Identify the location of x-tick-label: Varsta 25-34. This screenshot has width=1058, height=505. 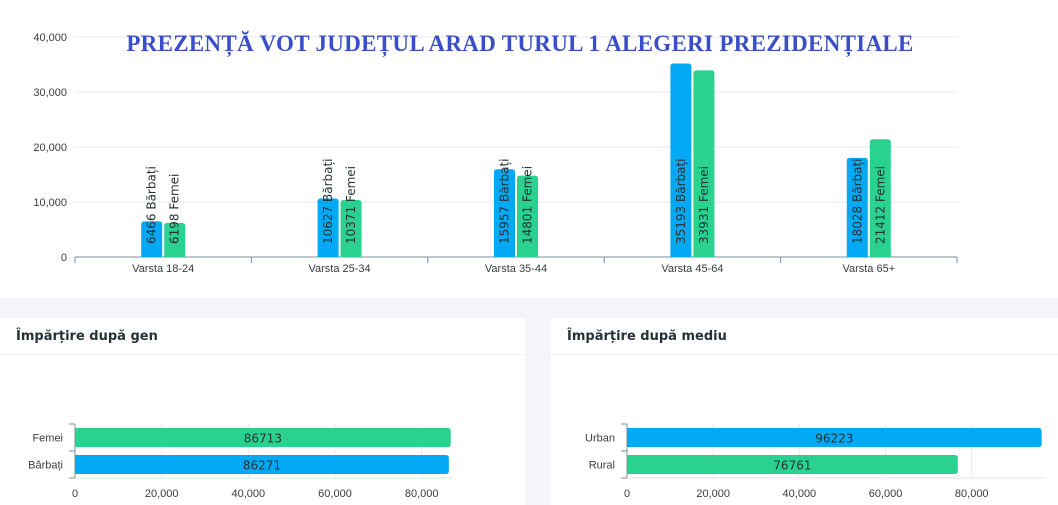
(340, 269).